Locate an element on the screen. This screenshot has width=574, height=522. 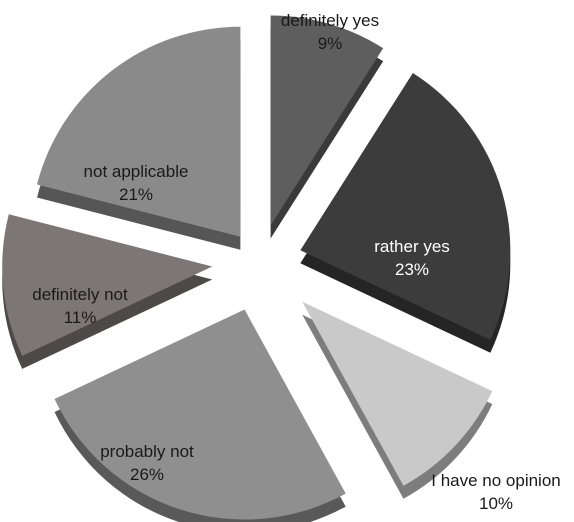
slice-category-label: I have no opinion is located at coordinates (496, 480).